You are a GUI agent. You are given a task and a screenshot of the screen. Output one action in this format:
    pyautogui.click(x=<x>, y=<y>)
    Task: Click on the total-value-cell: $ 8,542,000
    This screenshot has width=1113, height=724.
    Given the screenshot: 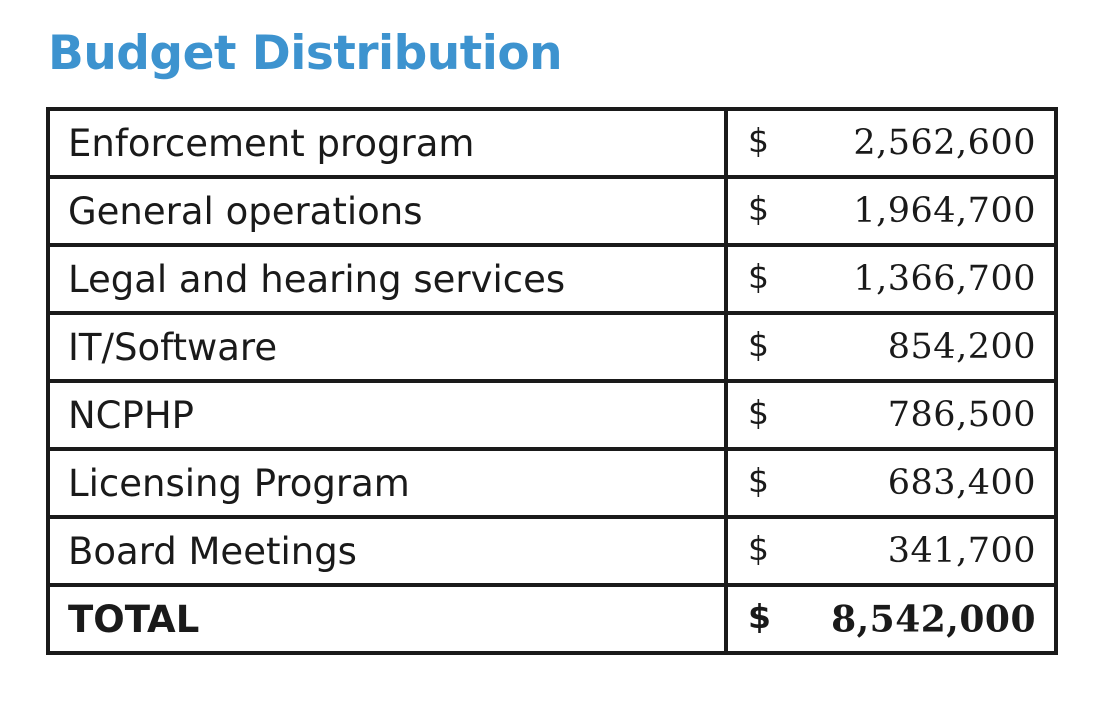 What is the action you would take?
    pyautogui.click(x=891, y=619)
    